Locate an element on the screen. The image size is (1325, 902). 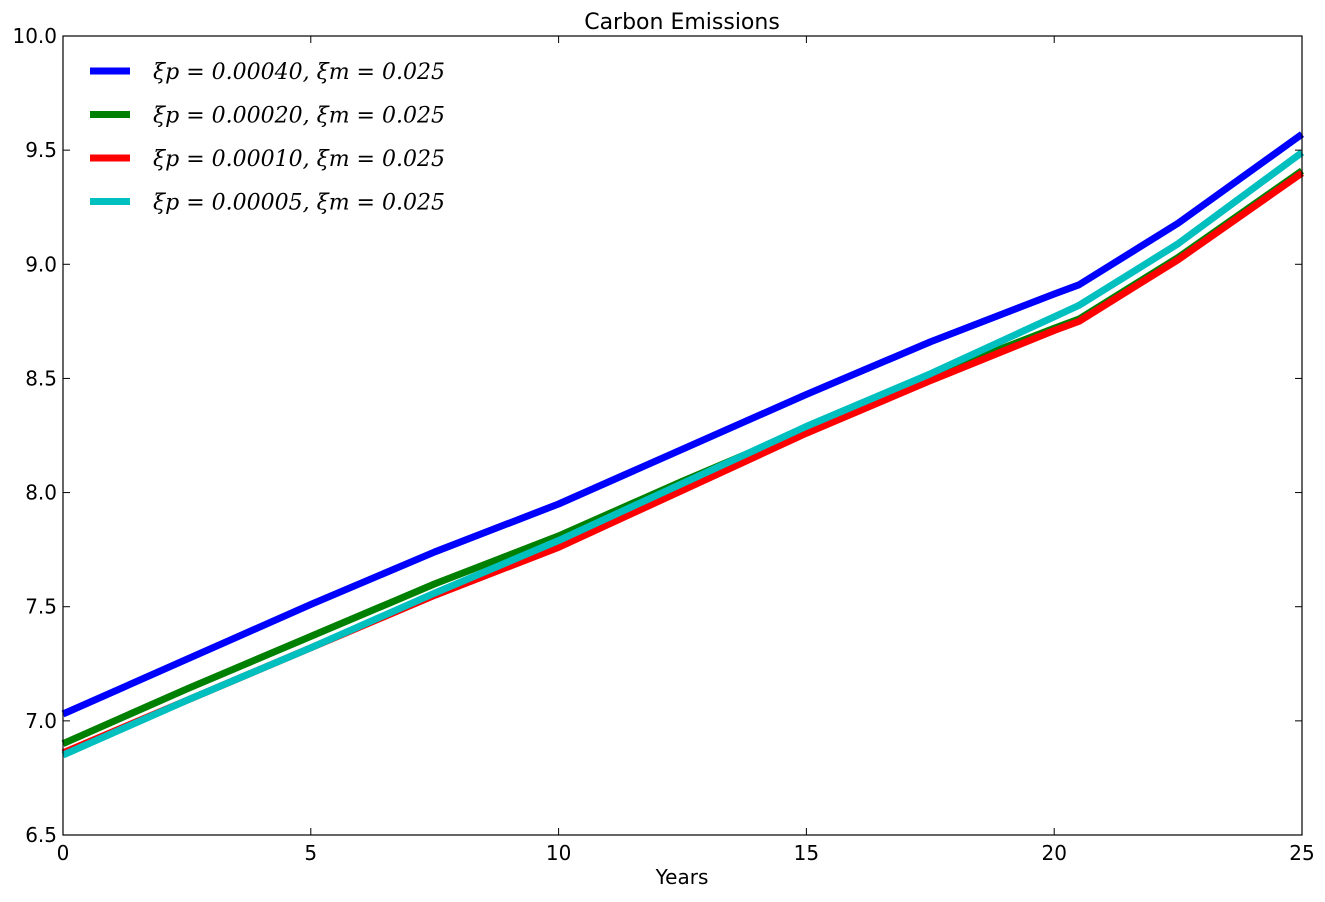
chart-title: Carbon Emissions is located at coordinates (682, 22).